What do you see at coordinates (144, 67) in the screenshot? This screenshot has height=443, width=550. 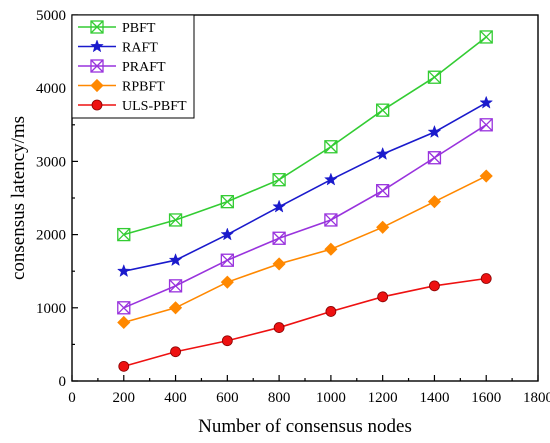 I see `legend-label-praft: PRAFT` at bounding box center [144, 67].